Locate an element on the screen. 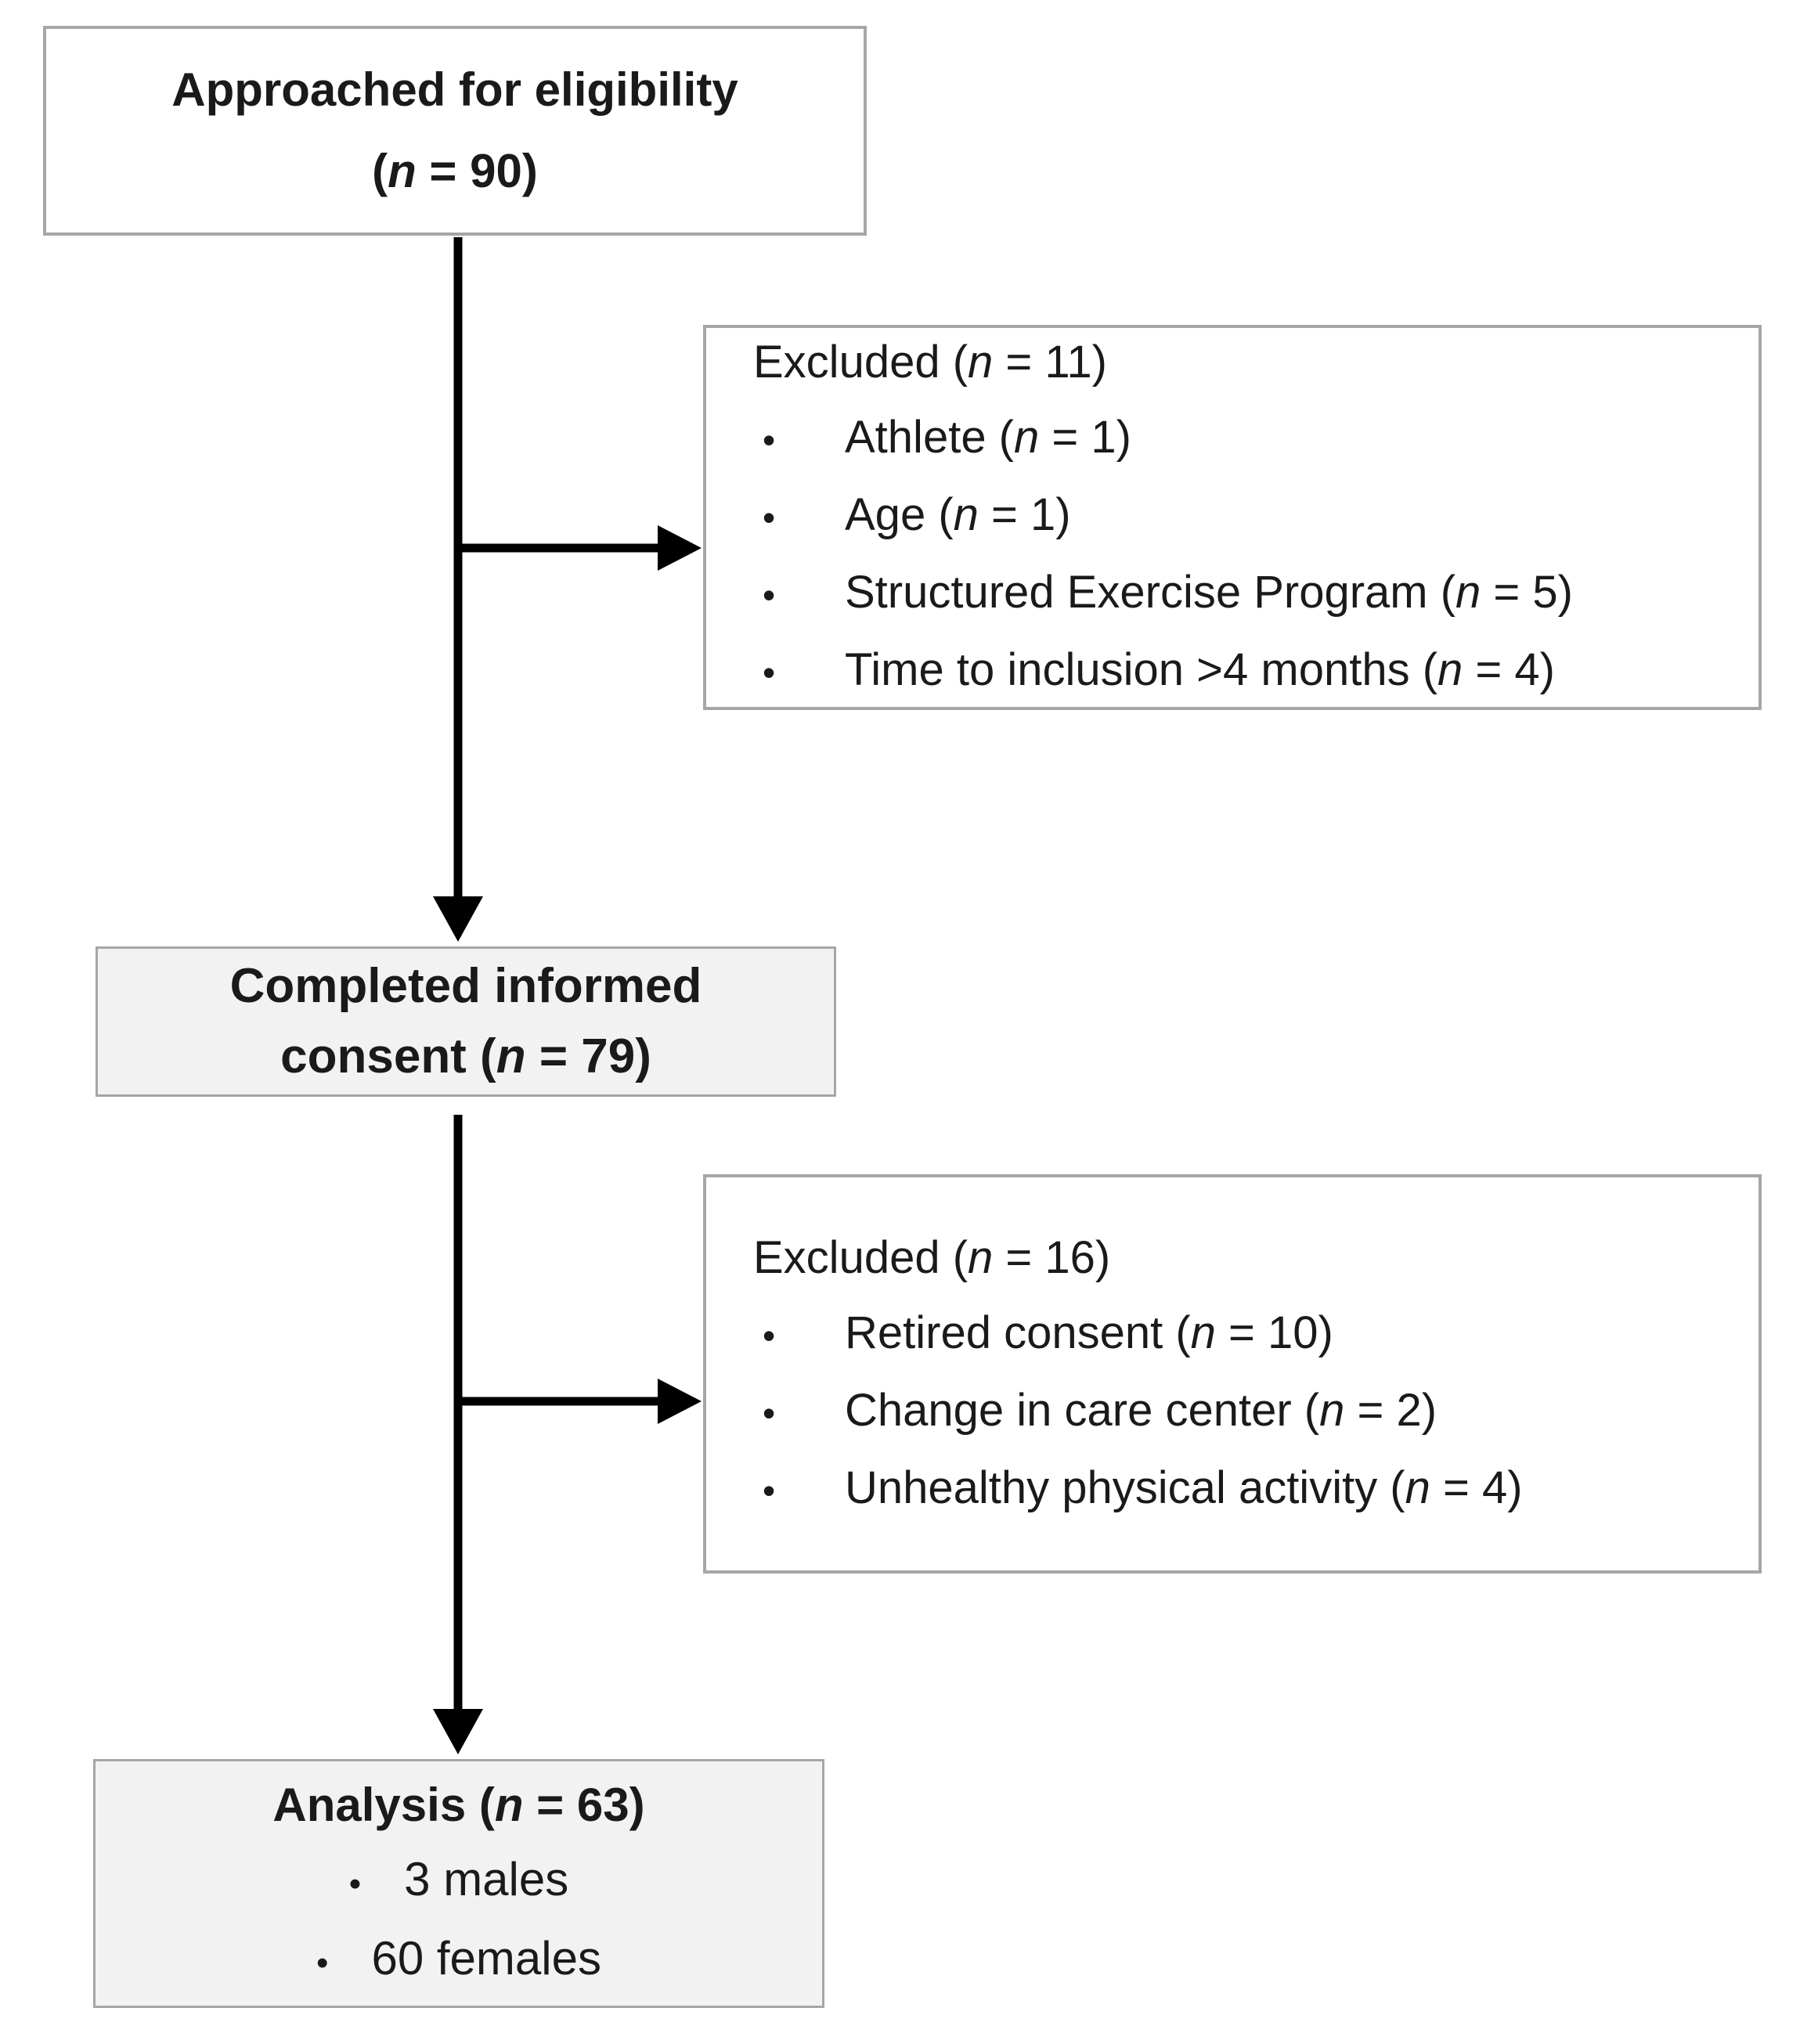 This screenshot has height=2044, width=1818. analysis-box-title: Analysis (n = 63) is located at coordinates (458, 1804).